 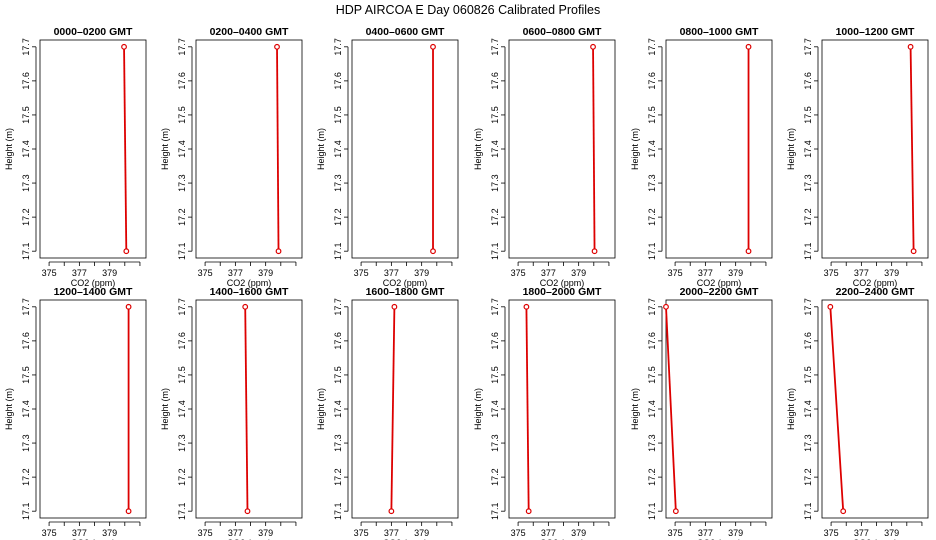 What do you see at coordinates (875, 292) in the screenshot?
I see `panel-title: 2200–2400 GMT` at bounding box center [875, 292].